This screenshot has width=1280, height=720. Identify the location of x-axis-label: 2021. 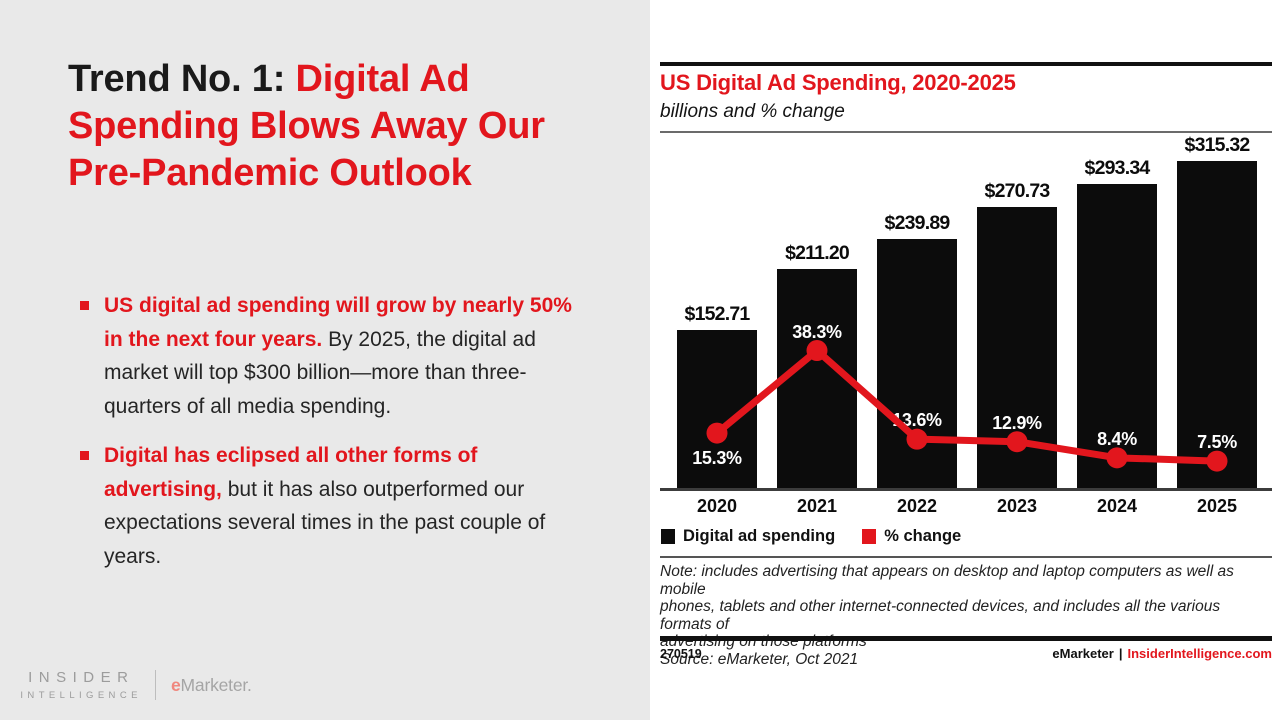
(817, 506).